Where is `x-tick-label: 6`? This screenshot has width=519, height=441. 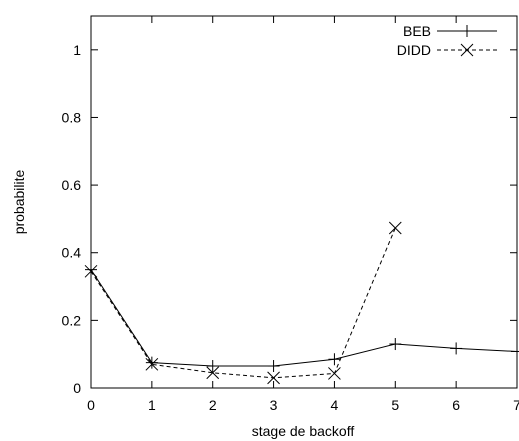 x-tick-label: 6 is located at coordinates (456, 405).